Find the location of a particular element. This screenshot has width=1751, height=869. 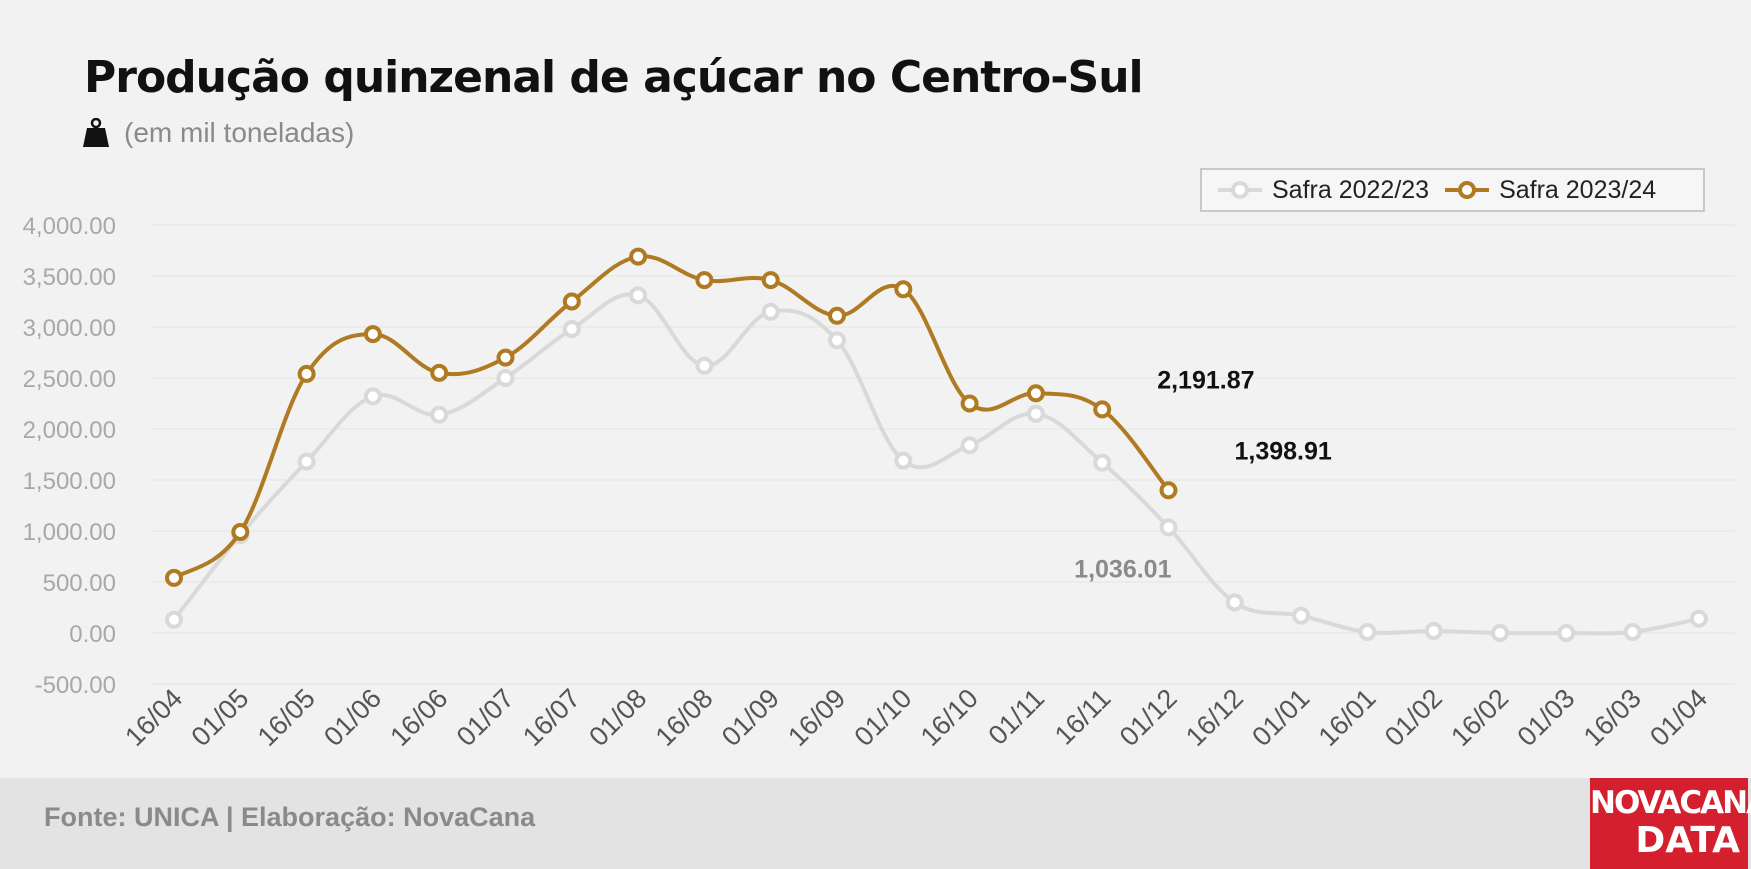

data-label: 1,036.01 is located at coordinates (1122, 569).